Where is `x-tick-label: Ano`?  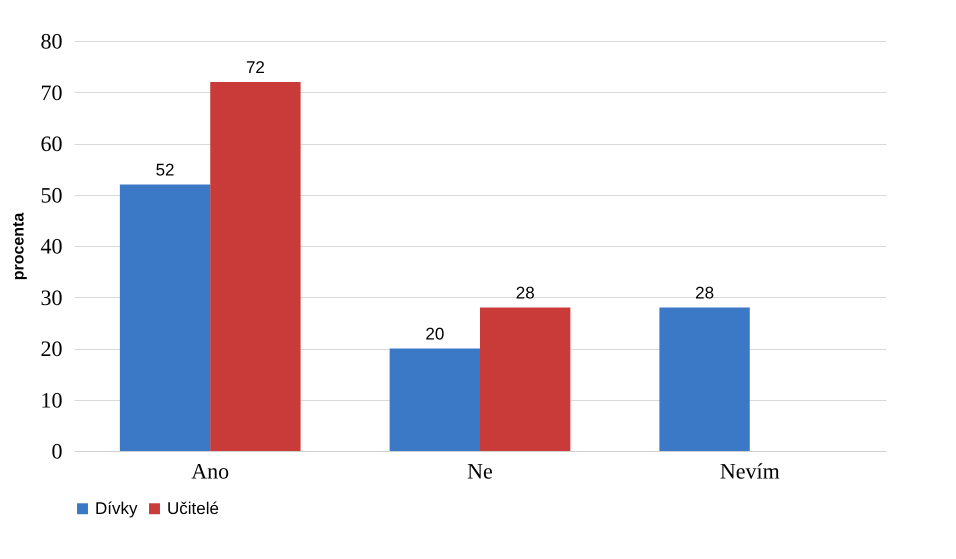 x-tick-label: Ano is located at coordinates (210, 471).